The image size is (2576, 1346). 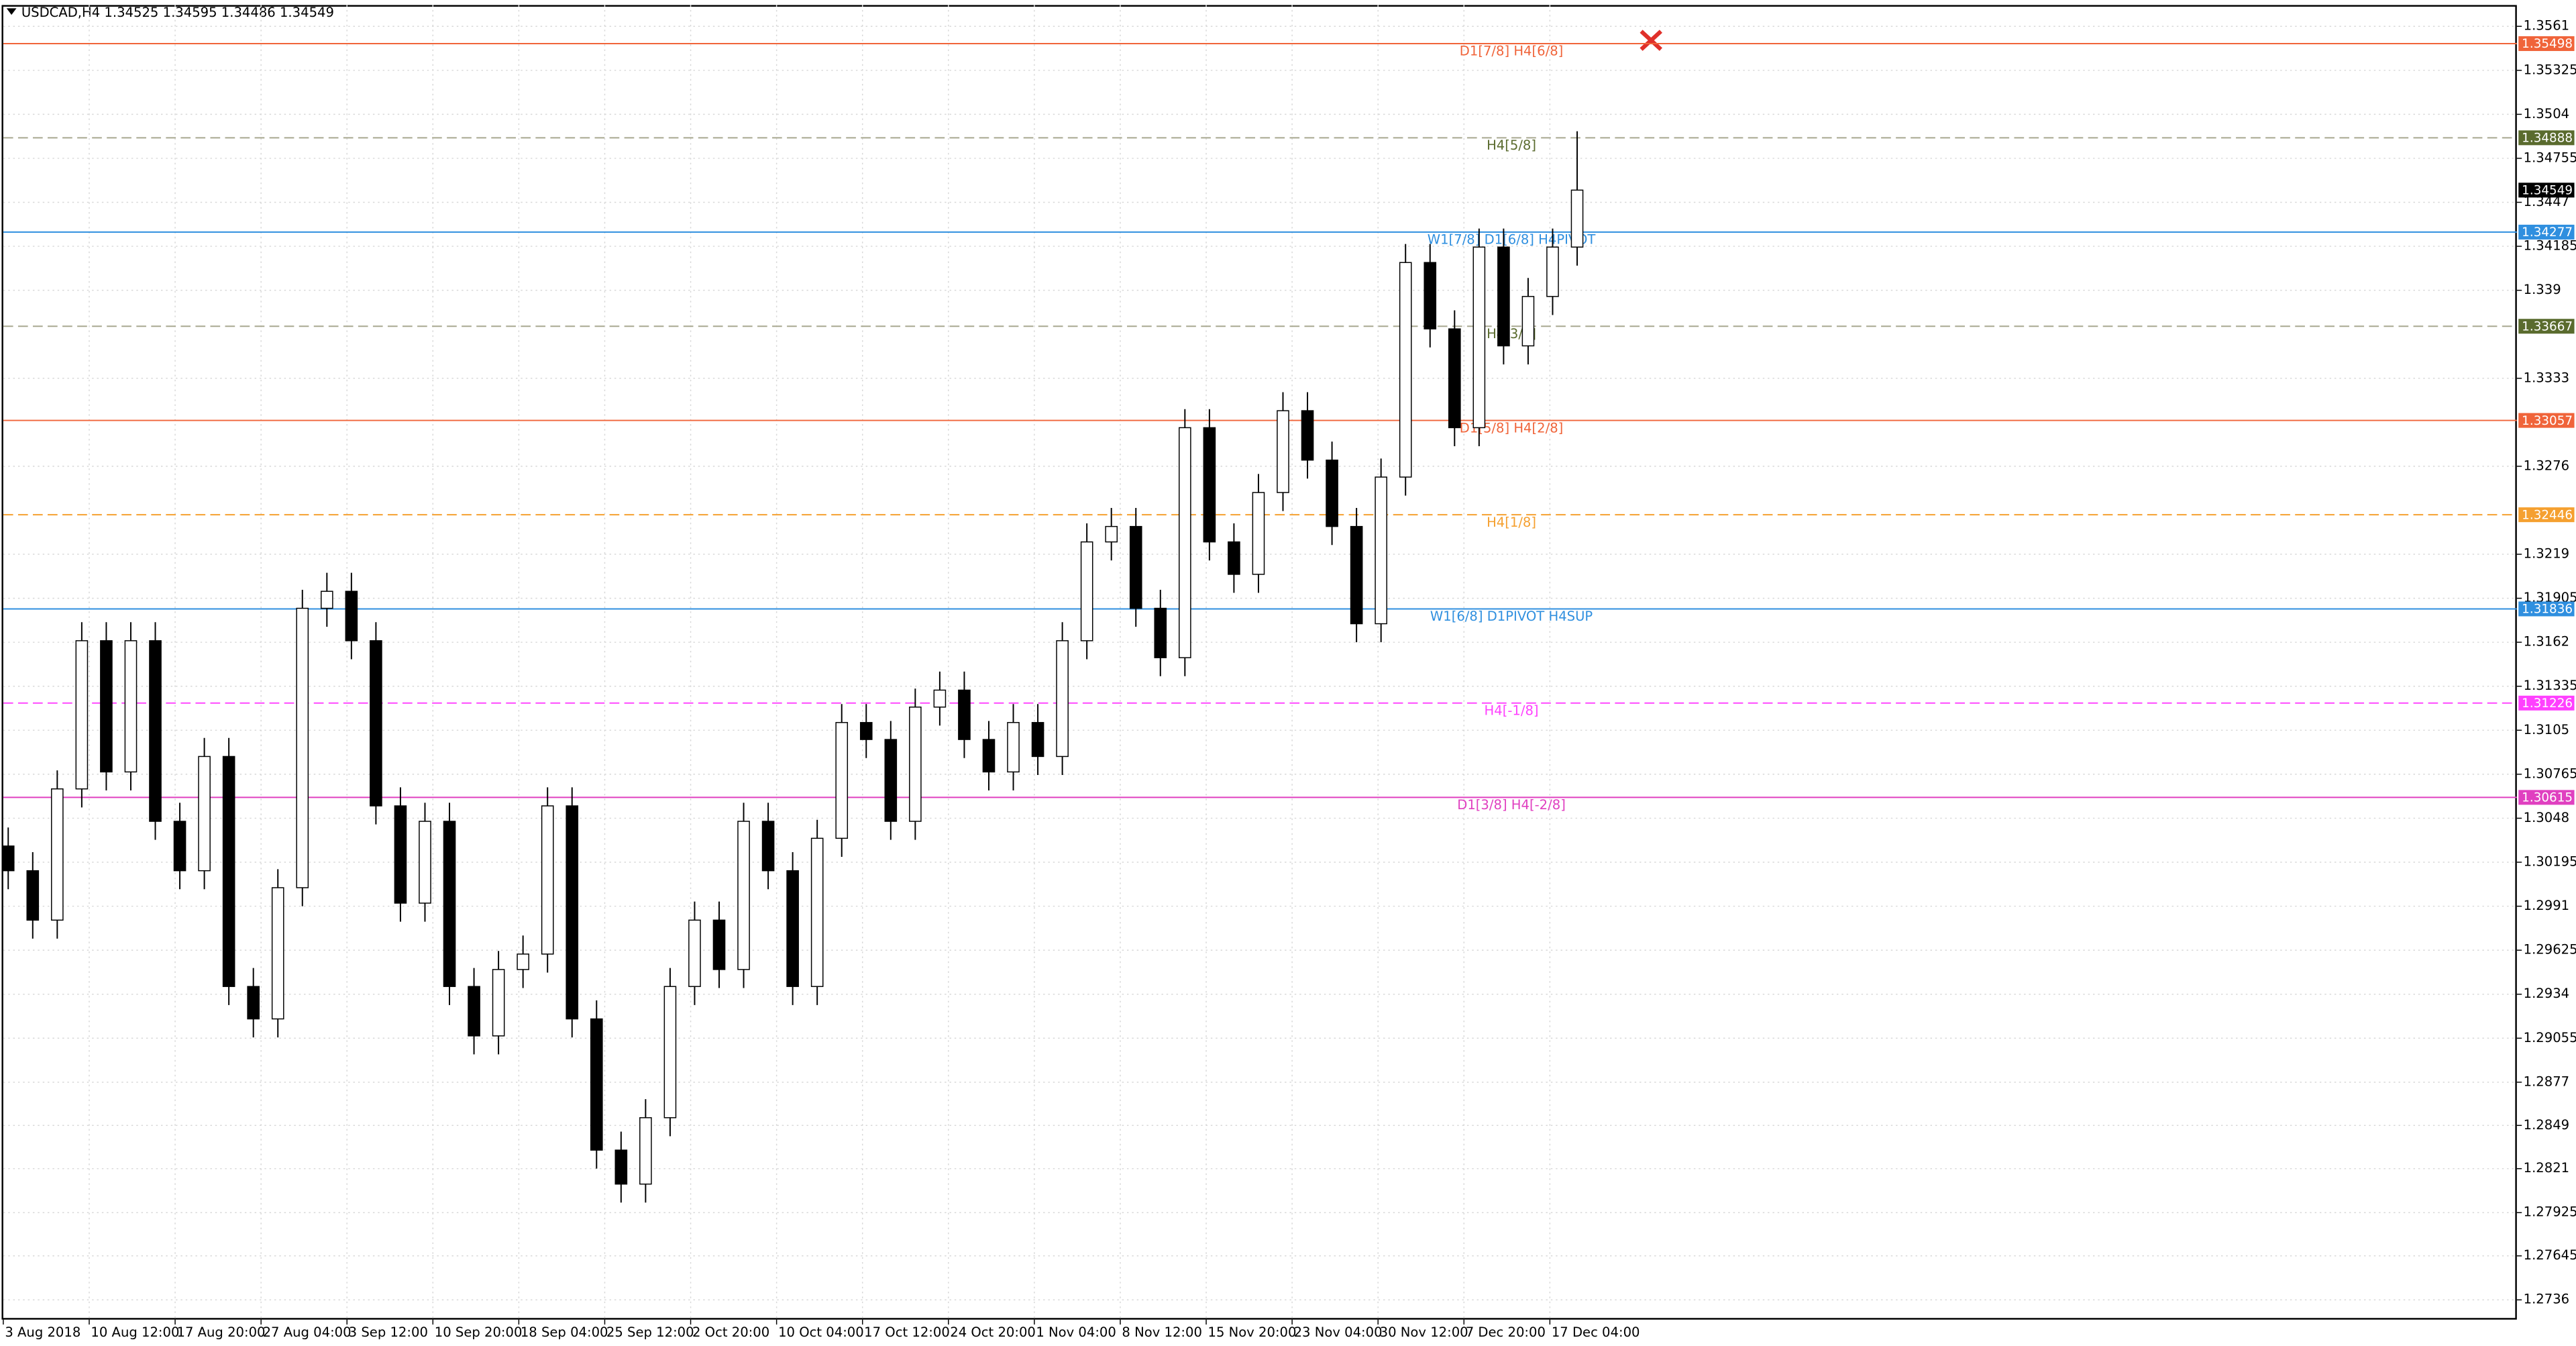 I want to click on y-tick-label: 1.3333, so click(x=2547, y=378).